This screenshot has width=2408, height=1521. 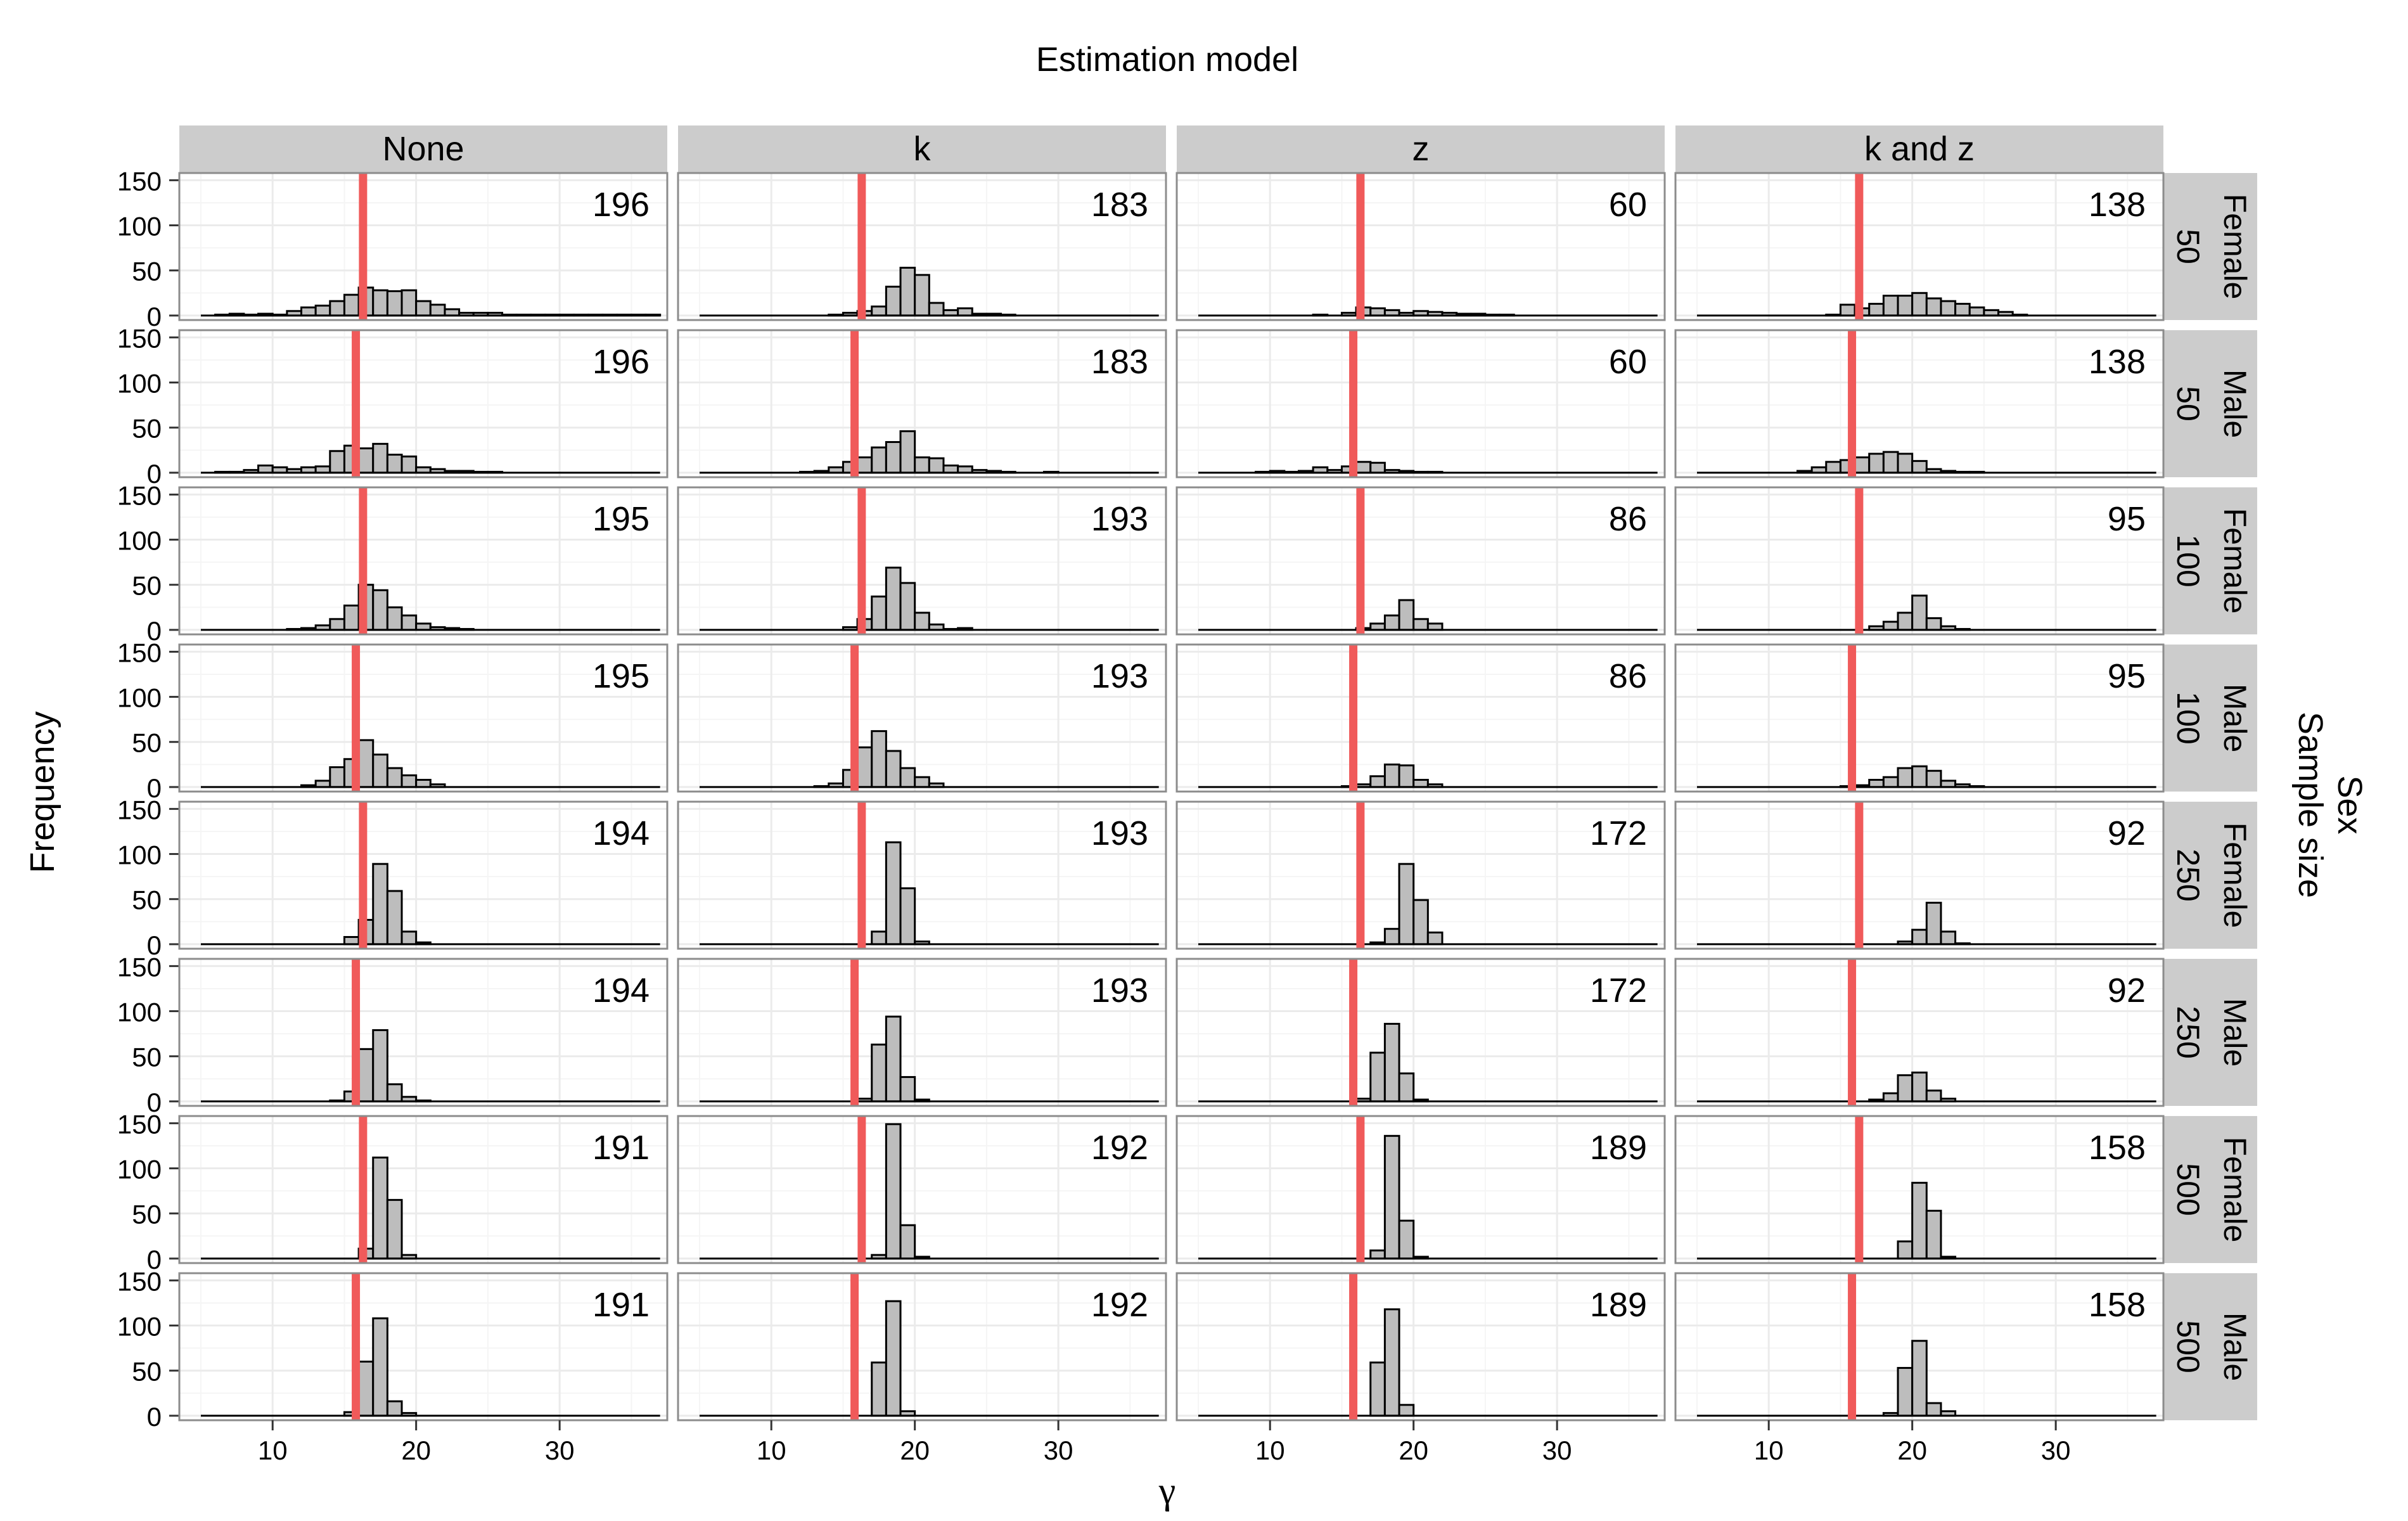 What do you see at coordinates (1628, 676) in the screenshot?
I see `count-label: 86` at bounding box center [1628, 676].